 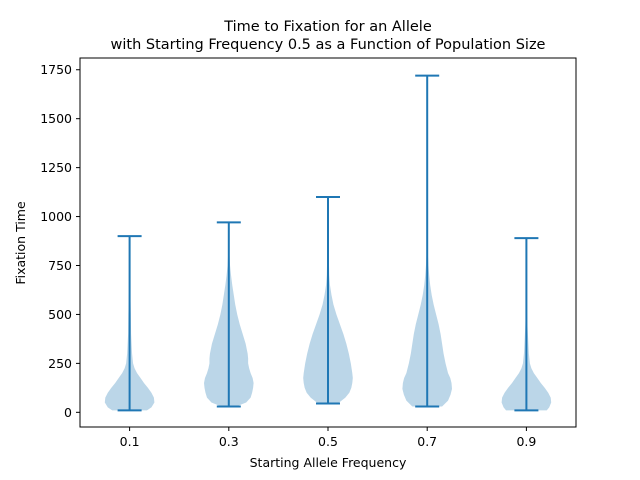 I want to click on y-tick-label-1000: 1000, so click(x=56, y=216).